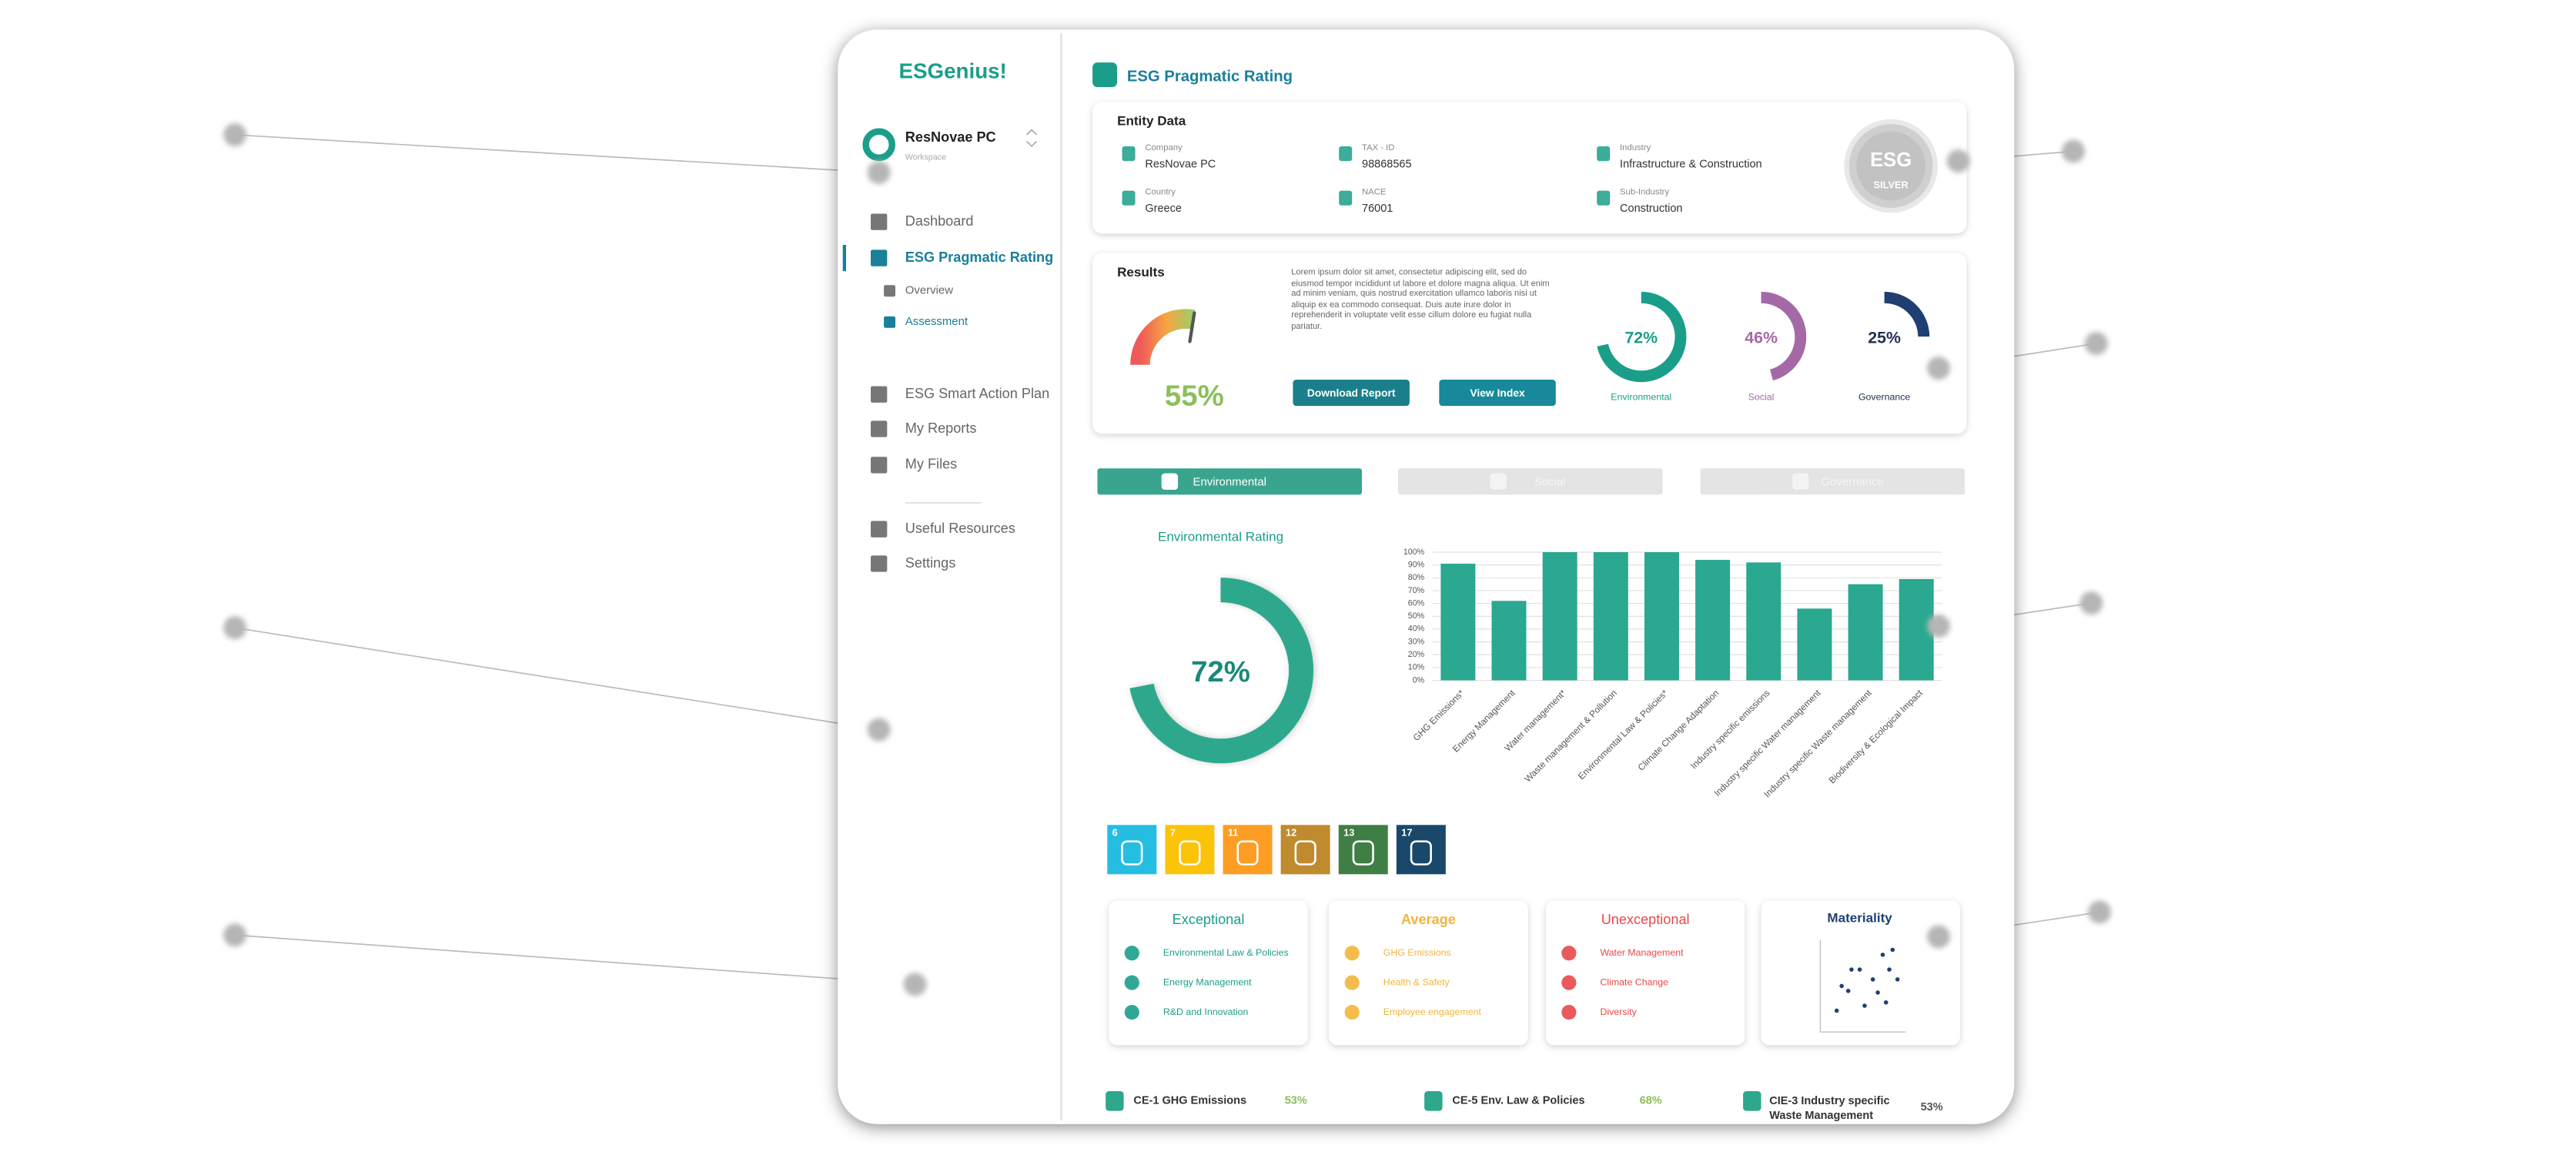 The width and height of the screenshot is (2576, 1152). I want to click on y-tick-label: 20%, so click(1417, 654).